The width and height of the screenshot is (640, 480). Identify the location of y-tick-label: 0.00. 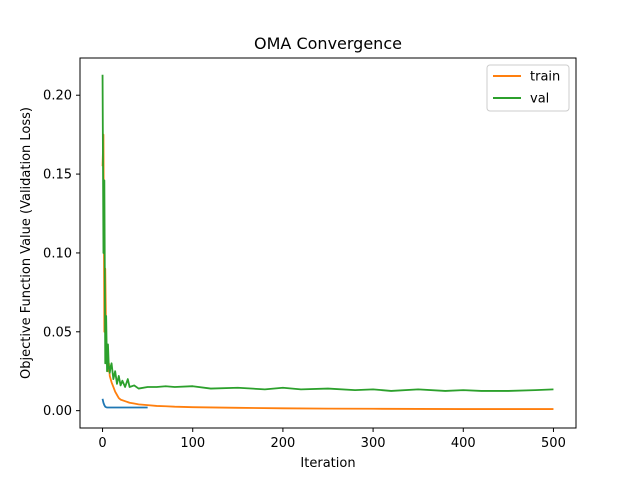
(57, 411).